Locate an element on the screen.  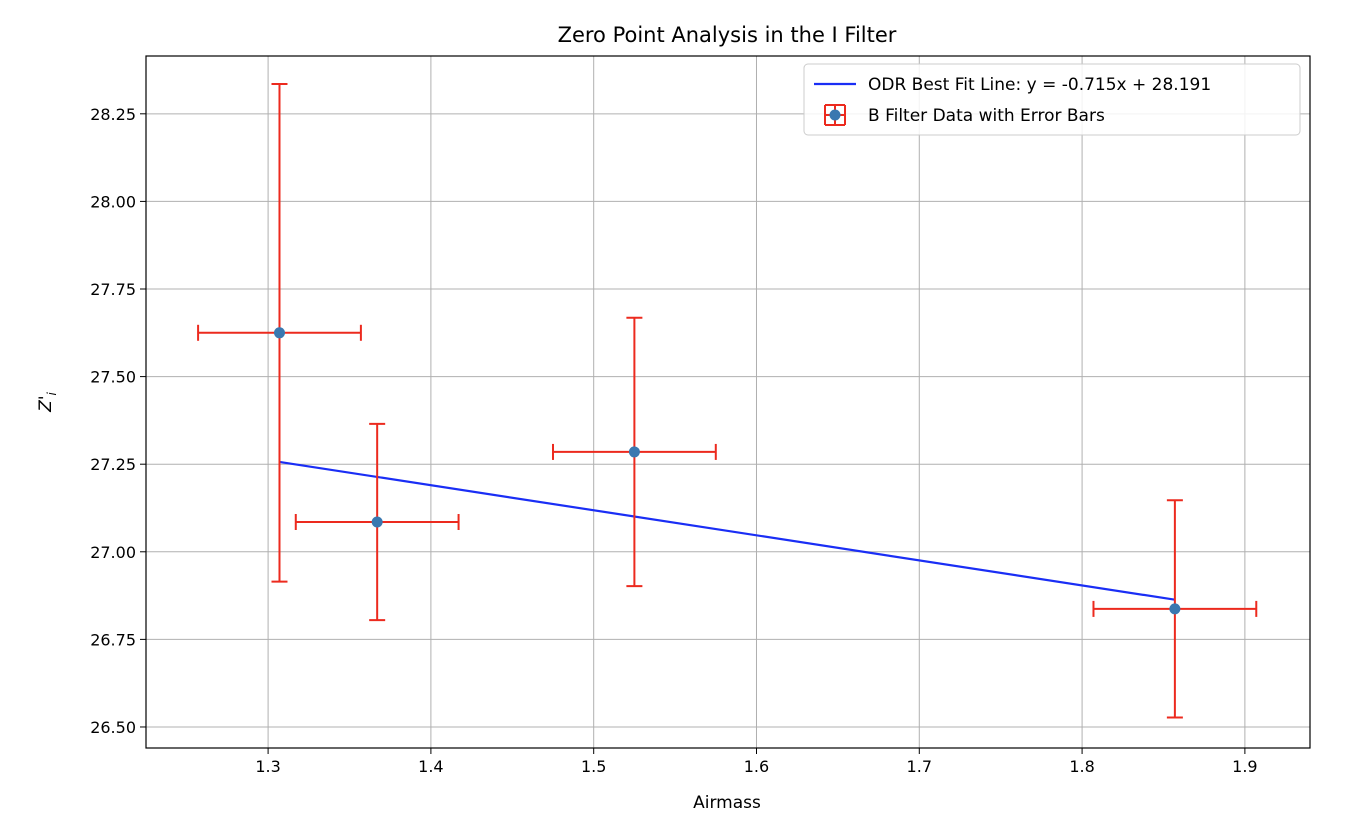
x-tick-label: 1.6 is located at coordinates (756, 766).